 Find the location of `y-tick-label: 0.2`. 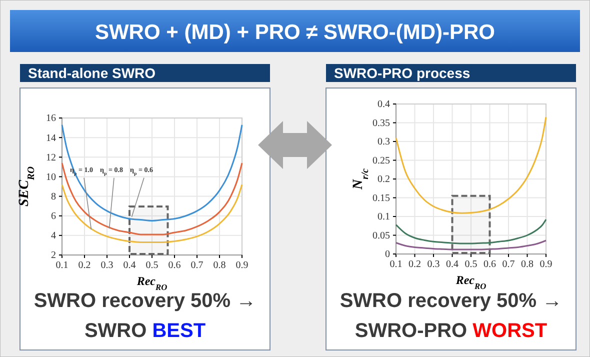

y-tick-label: 0.2 is located at coordinates (384, 180).